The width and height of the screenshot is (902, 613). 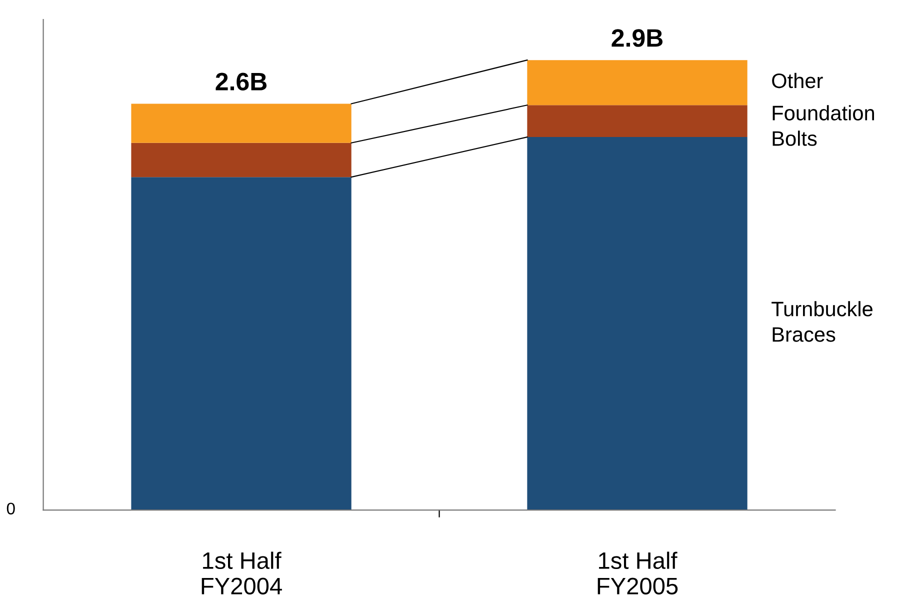 I want to click on x-tick-label: 1st Half FY2004, so click(x=242, y=573).